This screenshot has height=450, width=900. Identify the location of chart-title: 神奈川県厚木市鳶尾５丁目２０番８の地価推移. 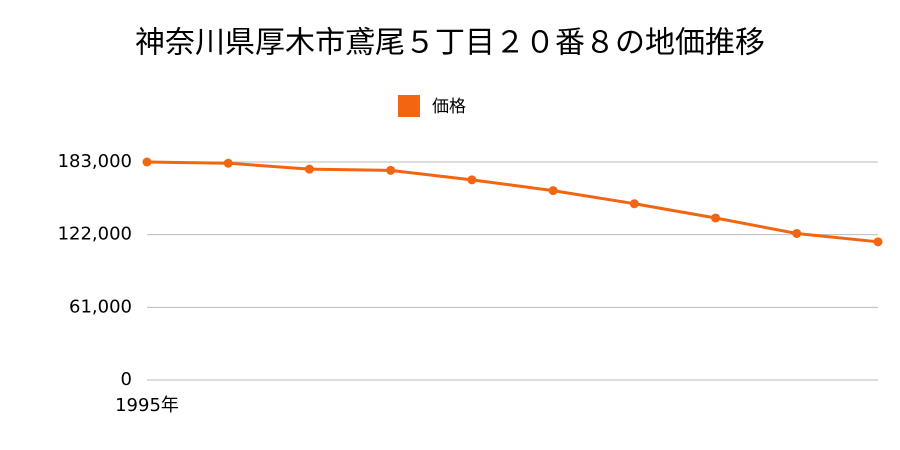
(450, 43).